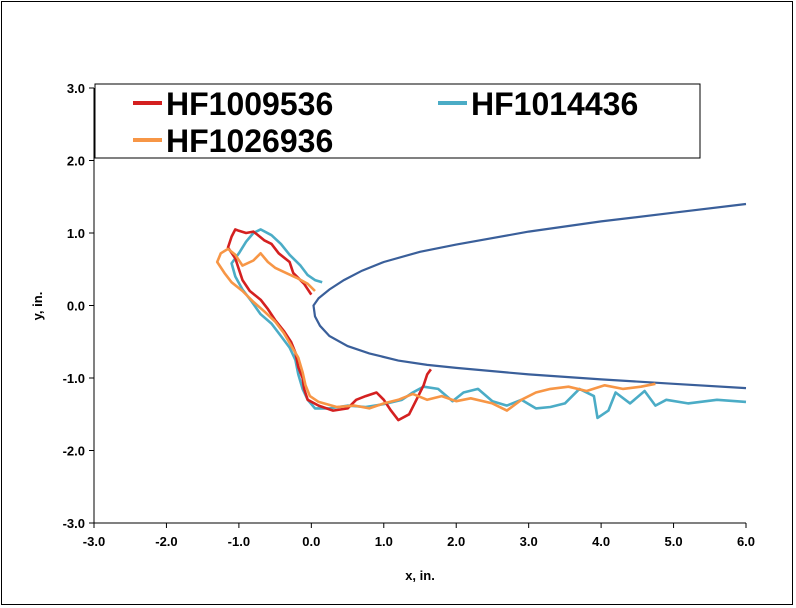 This screenshot has width=796, height=608. What do you see at coordinates (674, 541) in the screenshot?
I see `x-tick-label: 5.0` at bounding box center [674, 541].